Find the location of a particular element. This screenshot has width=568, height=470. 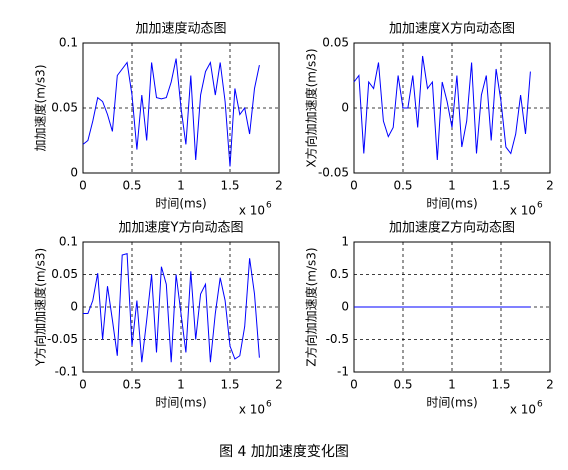

caption: 图 4 加加速度变化图 is located at coordinates (284, 452).